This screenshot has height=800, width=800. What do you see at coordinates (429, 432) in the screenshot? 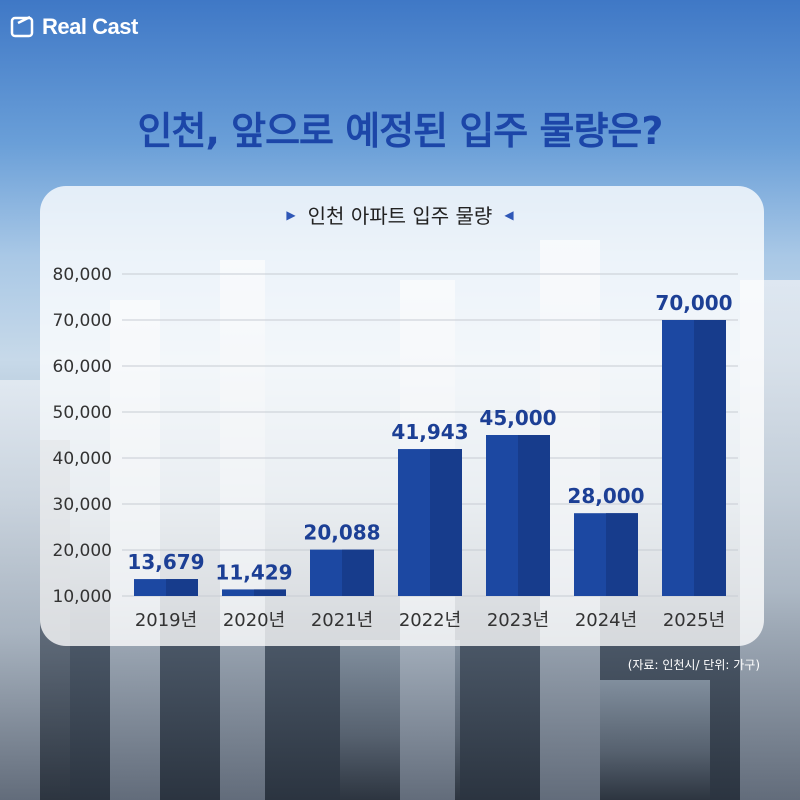
I see `data-label: 41,943` at bounding box center [429, 432].